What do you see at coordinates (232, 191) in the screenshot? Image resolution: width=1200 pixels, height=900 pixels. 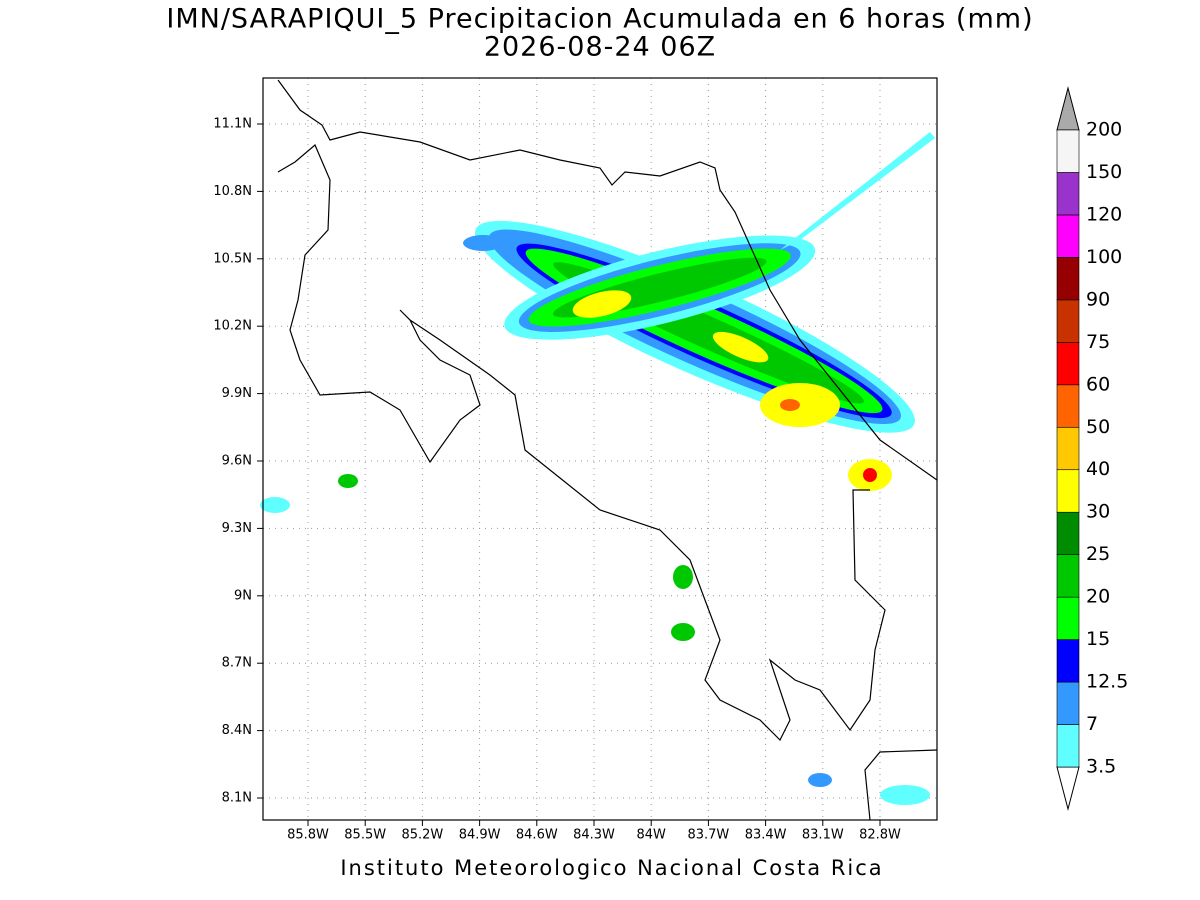 I see `lat-label: 10.8N` at bounding box center [232, 191].